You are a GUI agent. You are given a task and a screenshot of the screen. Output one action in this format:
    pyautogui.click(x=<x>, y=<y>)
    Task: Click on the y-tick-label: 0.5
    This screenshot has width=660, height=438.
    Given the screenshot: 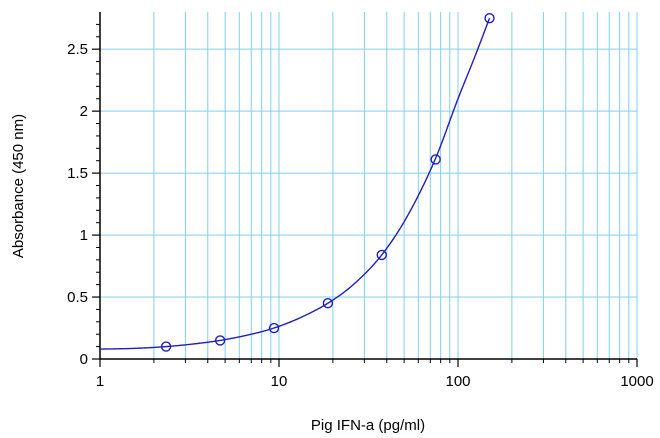 What is the action you would take?
    pyautogui.click(x=77, y=297)
    